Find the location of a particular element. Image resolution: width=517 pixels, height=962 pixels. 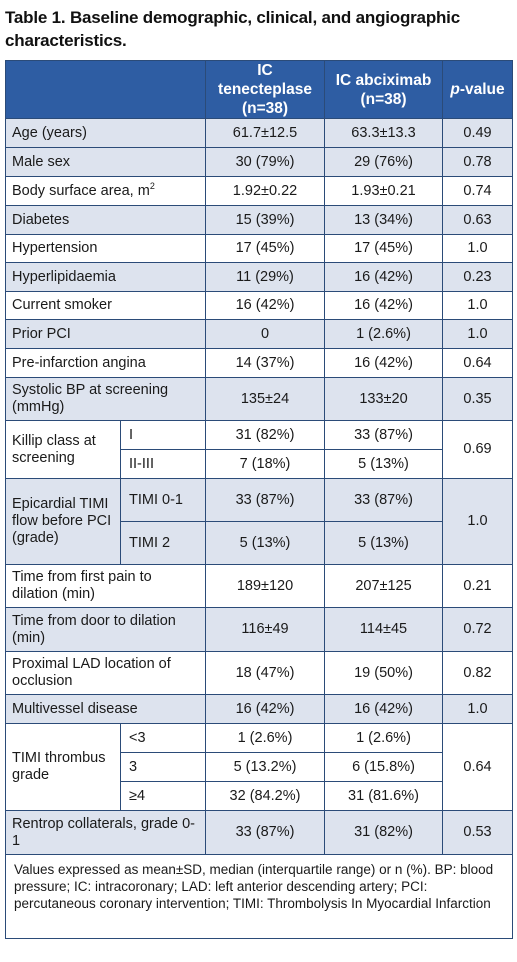

table-row: Age (years) 61.7±12.5 63.3±13.3 0.49 is located at coordinates (259, 133).